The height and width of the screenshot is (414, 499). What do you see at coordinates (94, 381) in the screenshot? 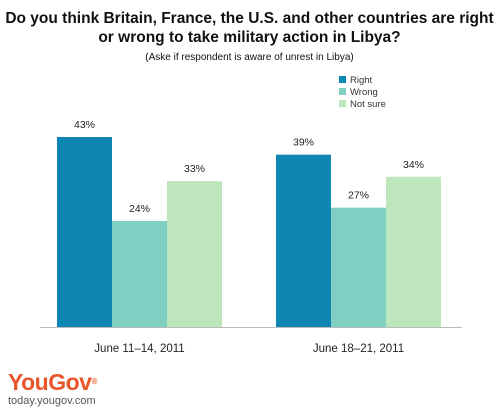
I see `logo-registered-mark: ®` at bounding box center [94, 381].